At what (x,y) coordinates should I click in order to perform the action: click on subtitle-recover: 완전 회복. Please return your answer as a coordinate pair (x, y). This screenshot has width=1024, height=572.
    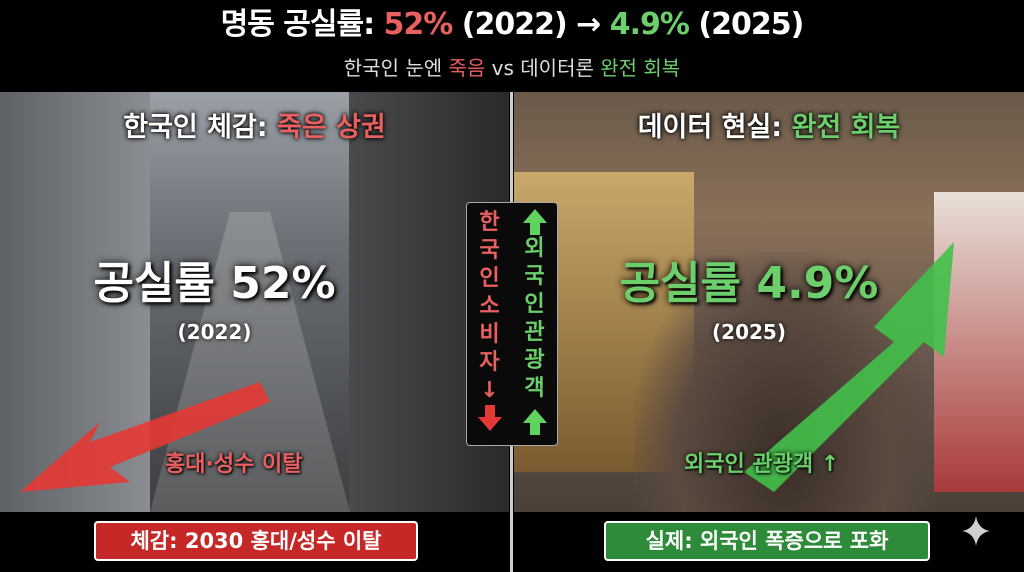
    Looking at the image, I should click on (640, 68).